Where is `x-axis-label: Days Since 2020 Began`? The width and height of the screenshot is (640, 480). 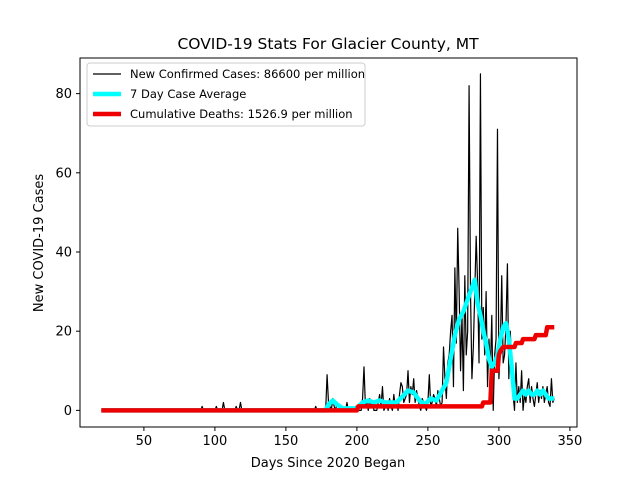 x-axis-label: Days Since 2020 Began is located at coordinates (328, 463).